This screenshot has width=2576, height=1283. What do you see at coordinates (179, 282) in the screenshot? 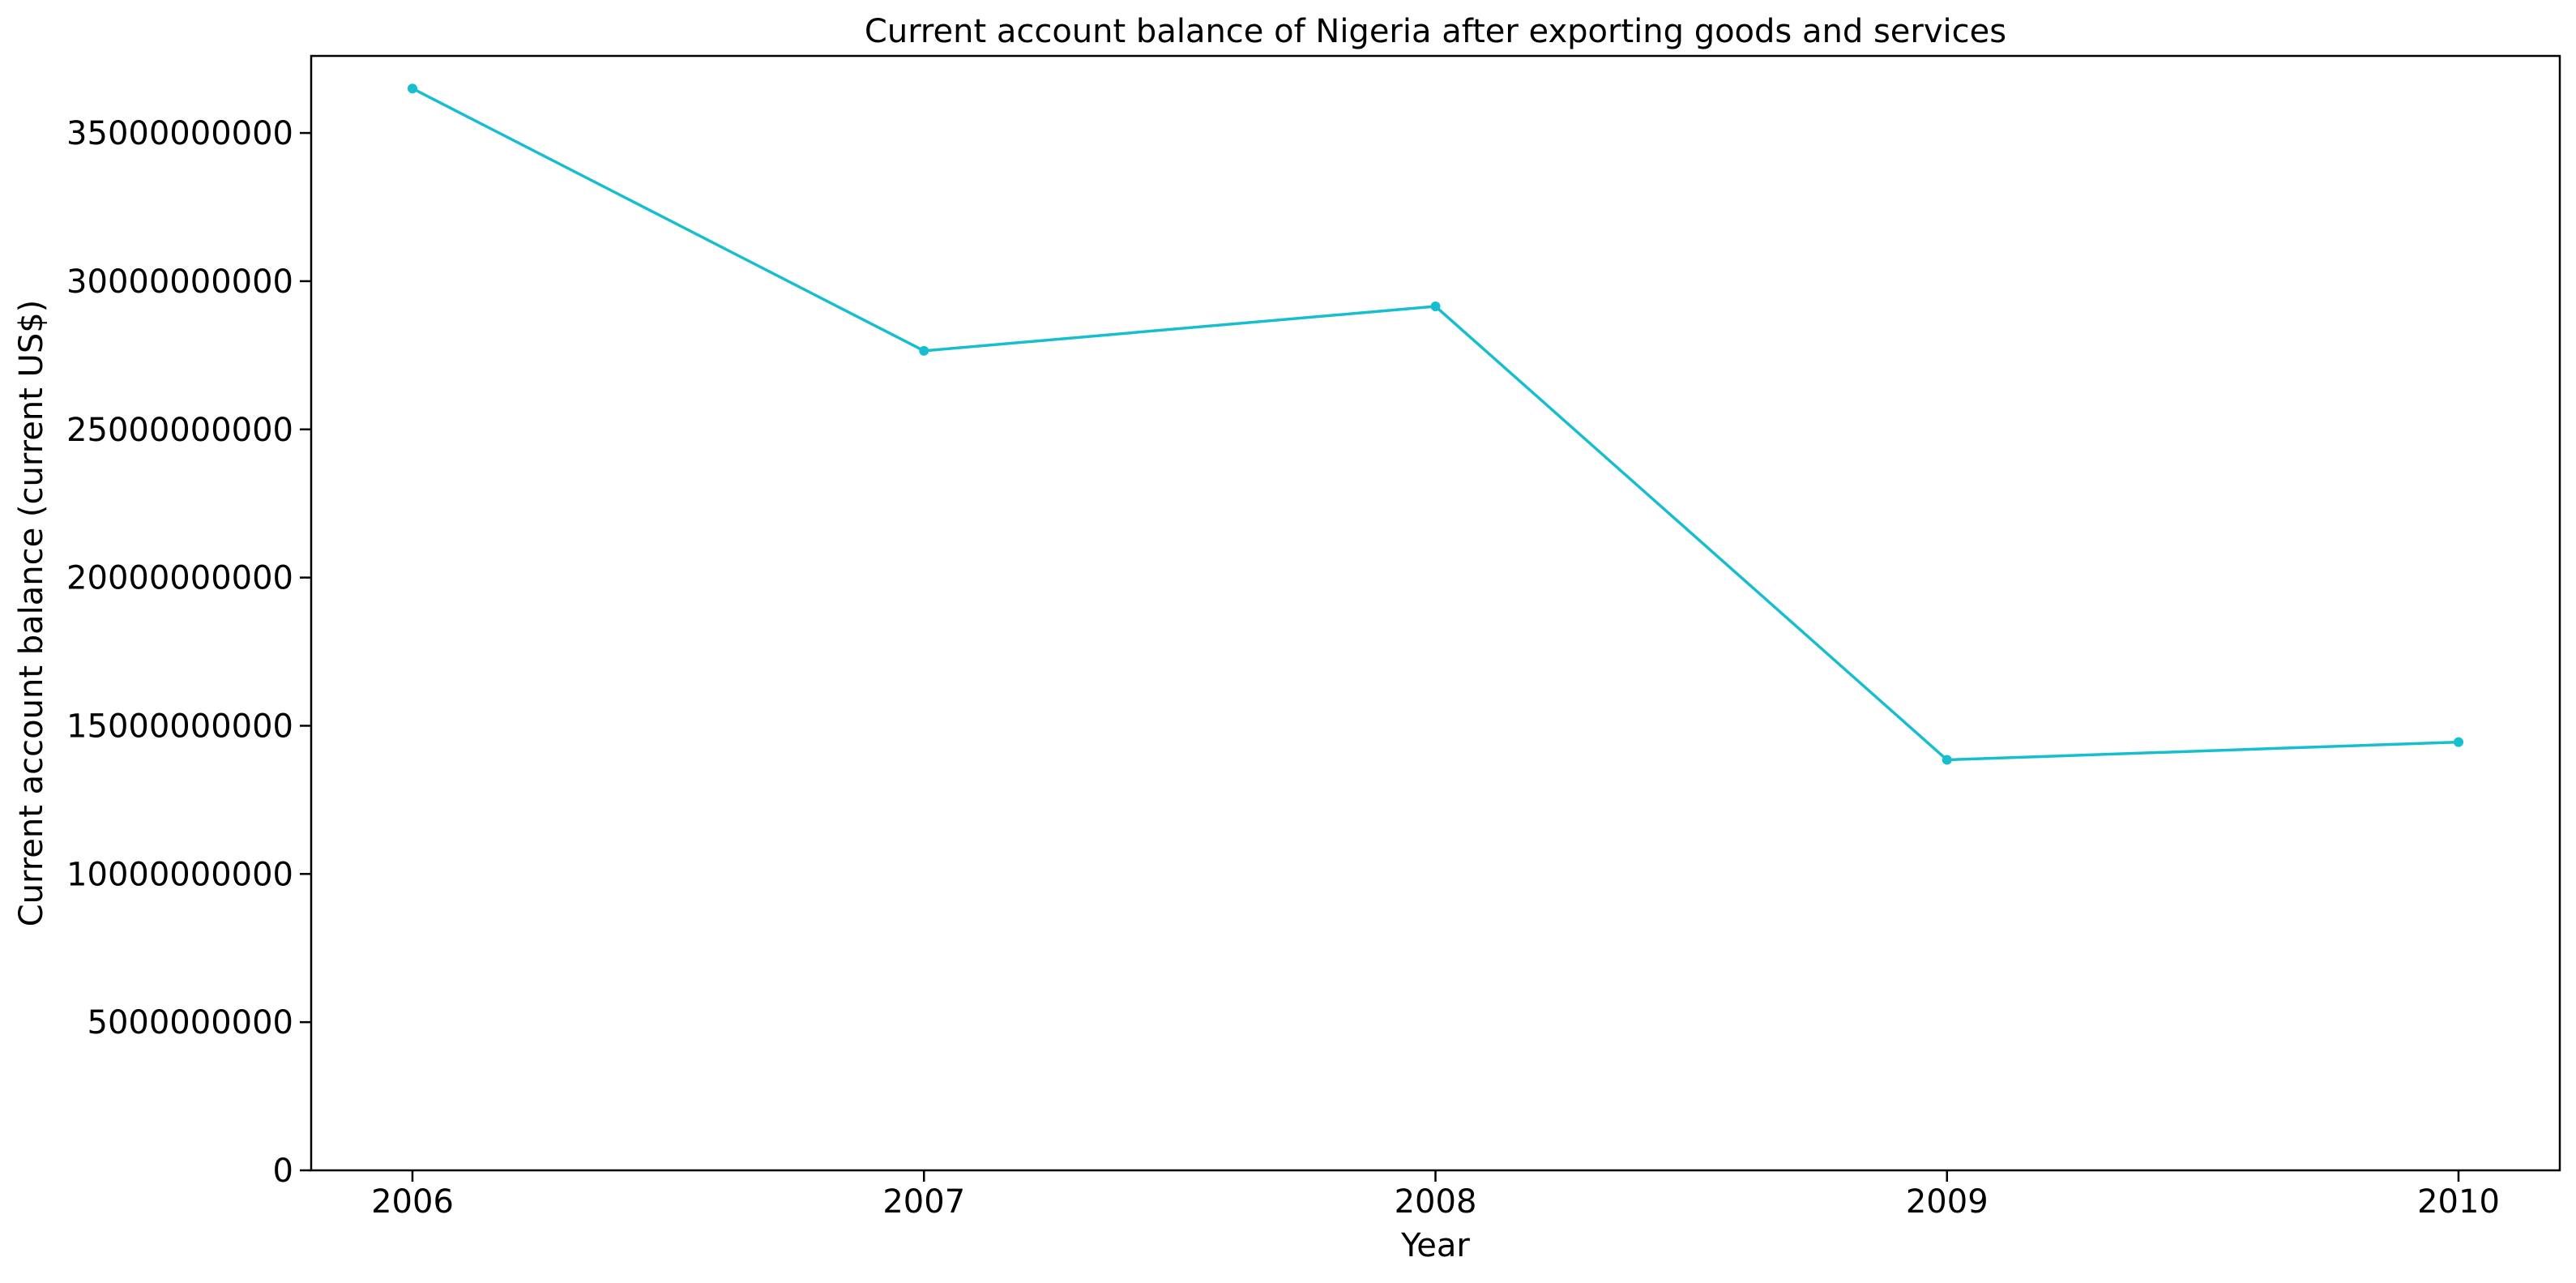
I see `y-tick-label: 30000000000` at bounding box center [179, 282].